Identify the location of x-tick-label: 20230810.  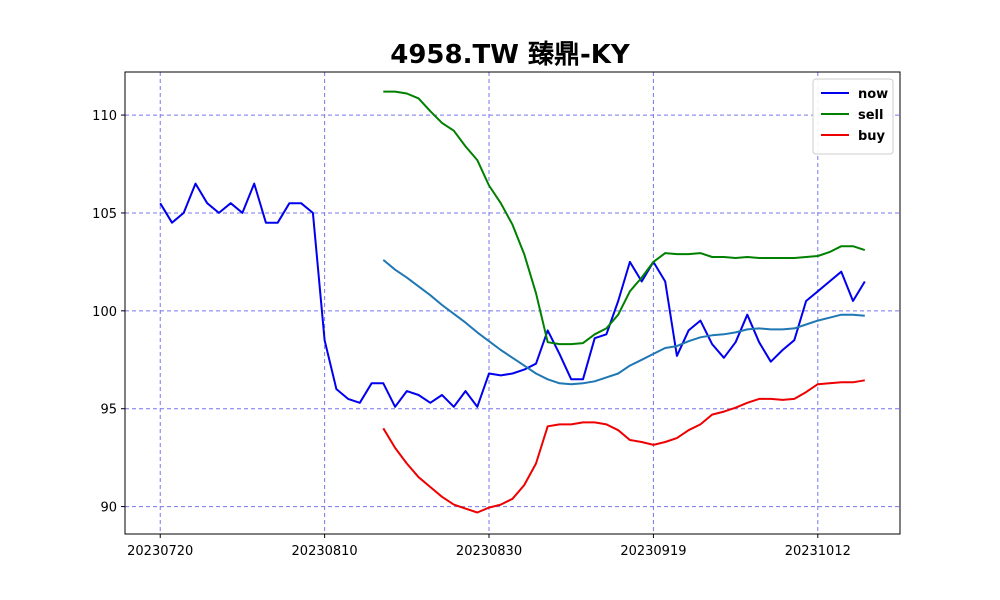
(325, 551).